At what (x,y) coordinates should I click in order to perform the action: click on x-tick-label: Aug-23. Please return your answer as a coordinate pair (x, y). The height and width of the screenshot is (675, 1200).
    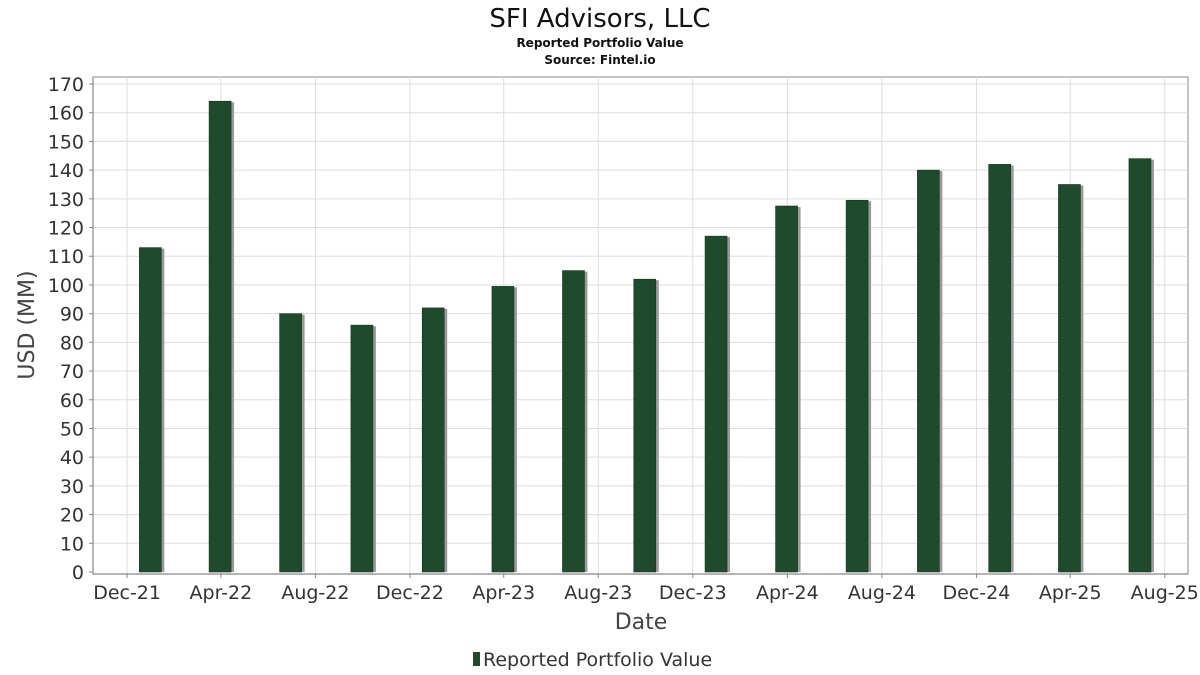
    Looking at the image, I should click on (598, 593).